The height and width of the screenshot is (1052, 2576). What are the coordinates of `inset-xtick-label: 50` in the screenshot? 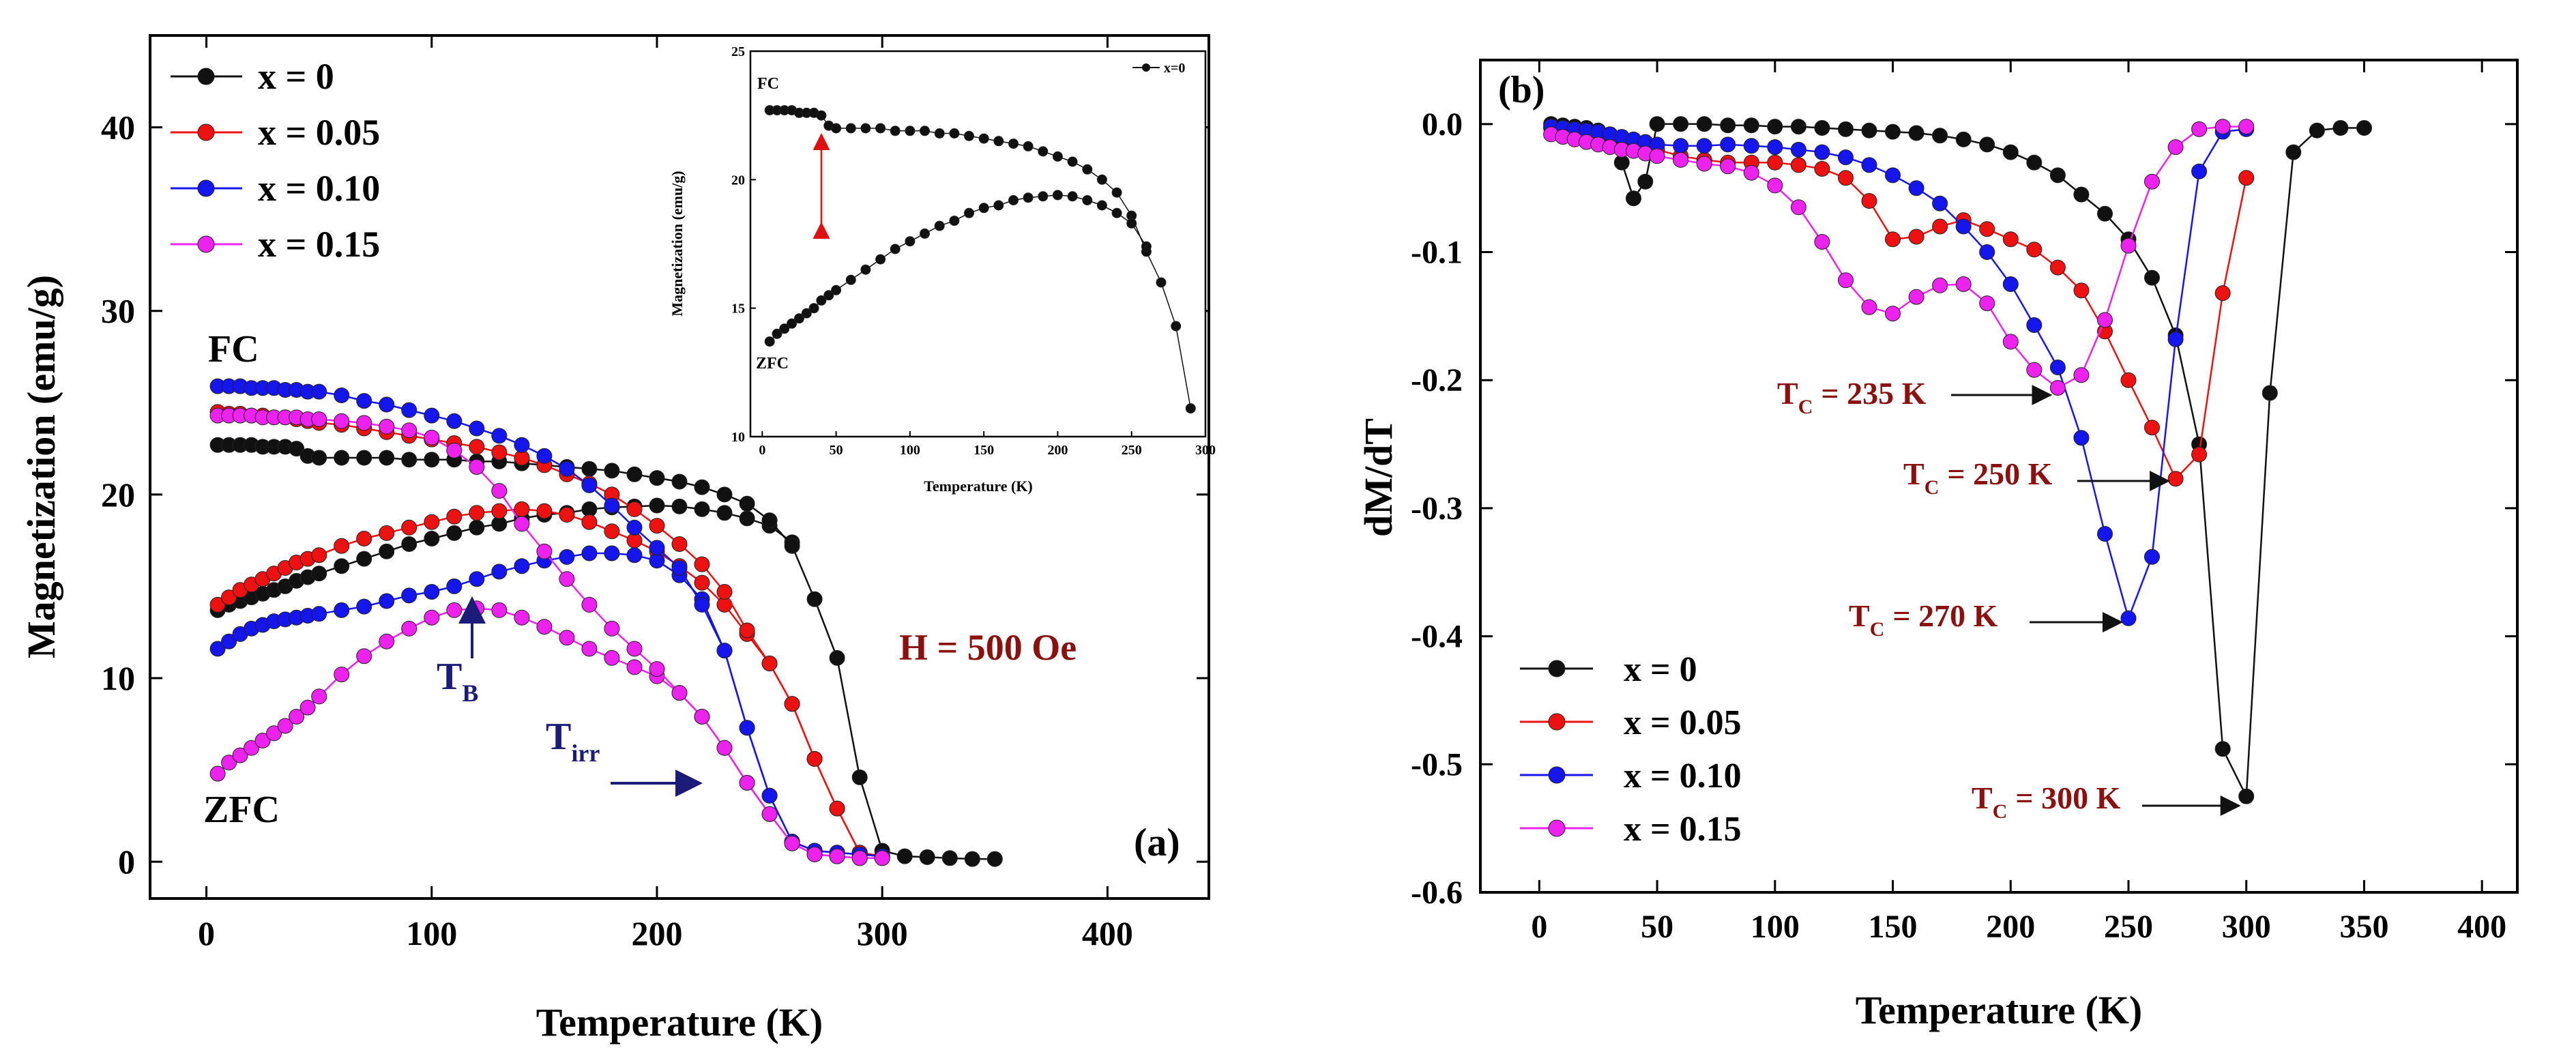 It's located at (836, 451).